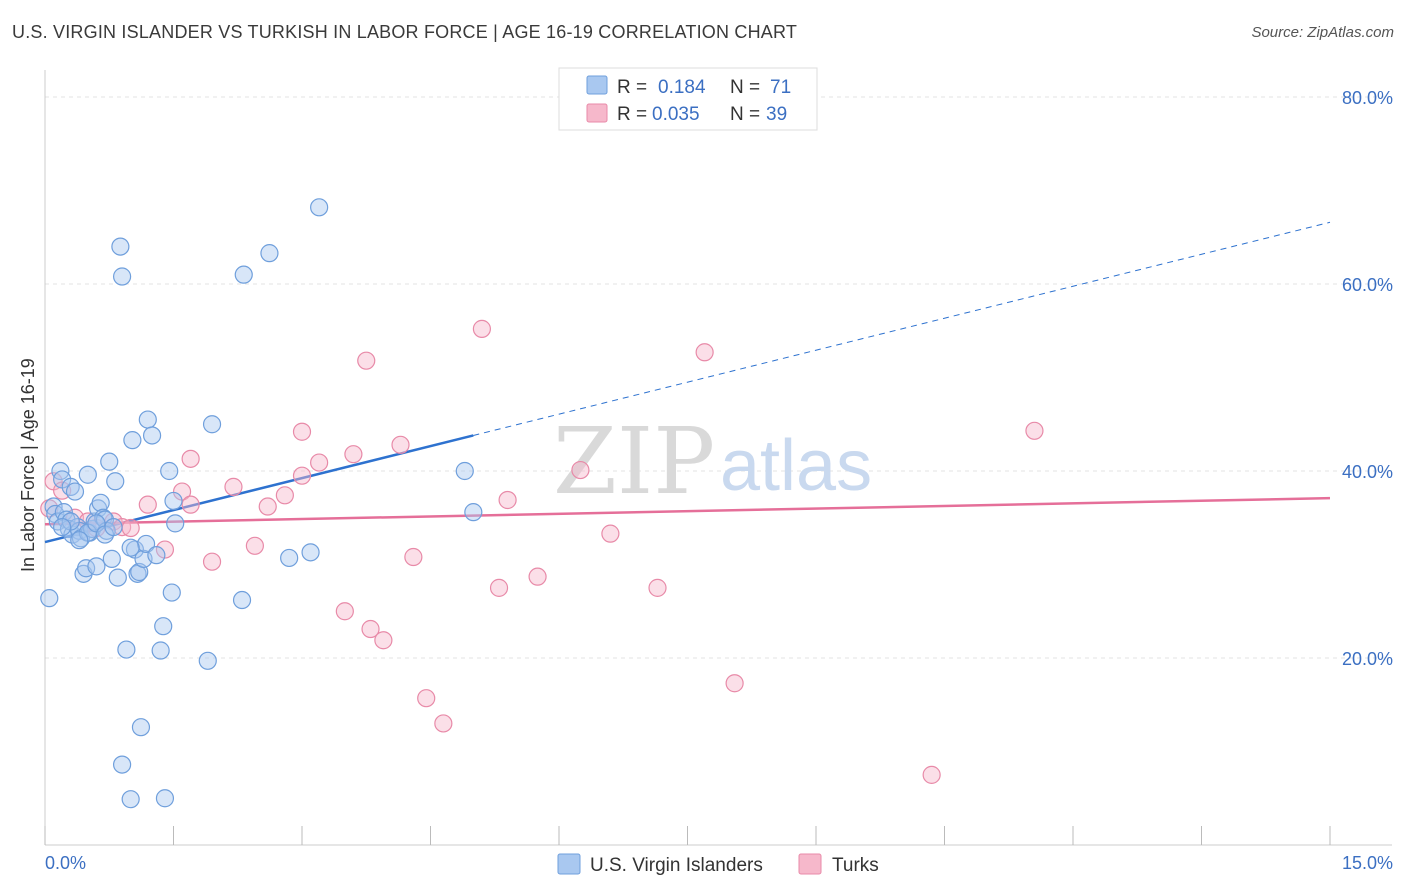  What do you see at coordinates (745, 114) in the screenshot?
I see `legend-n-label-1: N =` at bounding box center [745, 114].